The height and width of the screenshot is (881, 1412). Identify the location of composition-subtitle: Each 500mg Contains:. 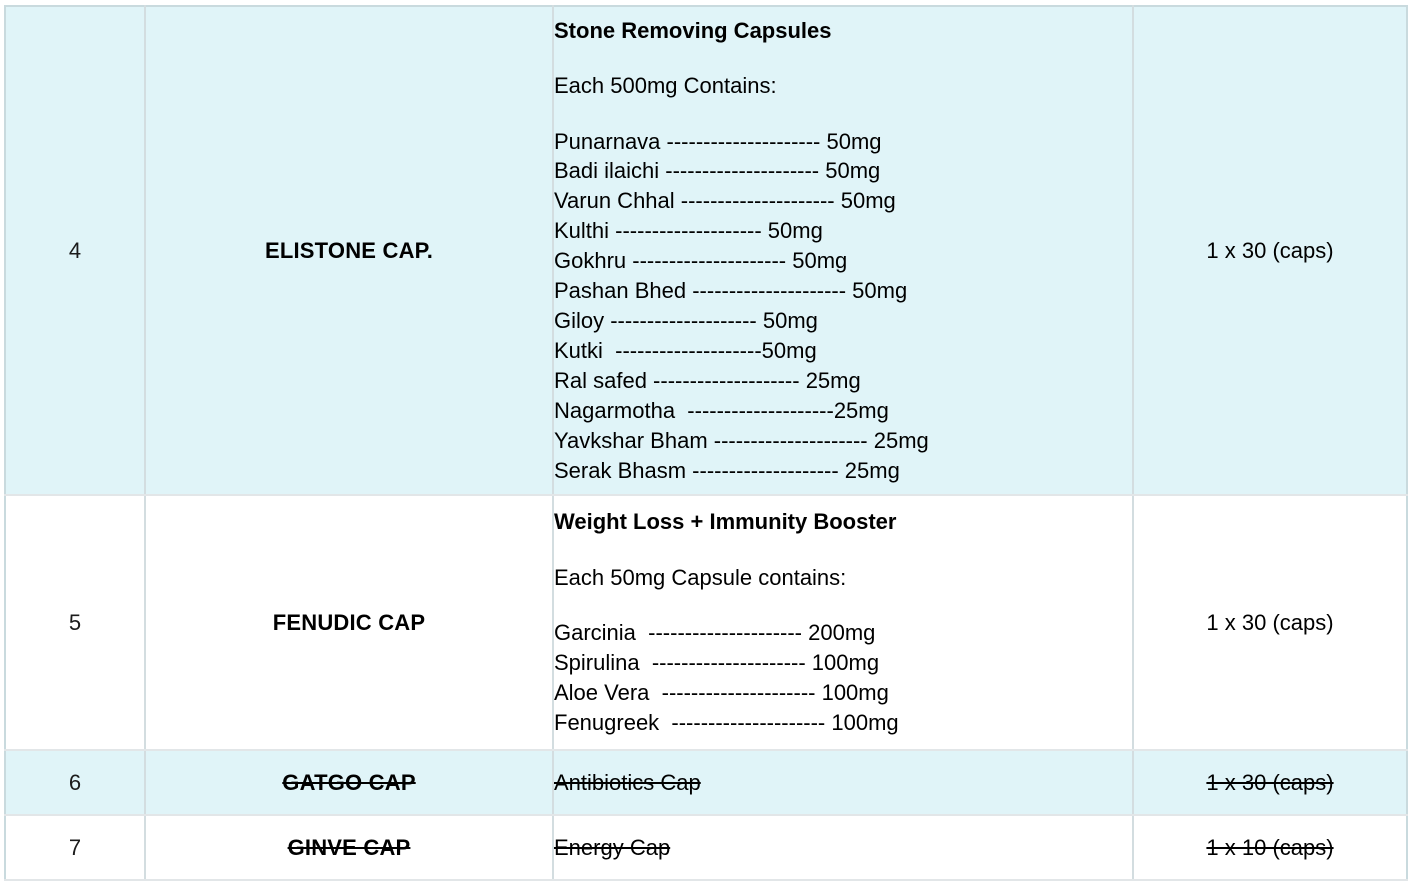
(665, 86).